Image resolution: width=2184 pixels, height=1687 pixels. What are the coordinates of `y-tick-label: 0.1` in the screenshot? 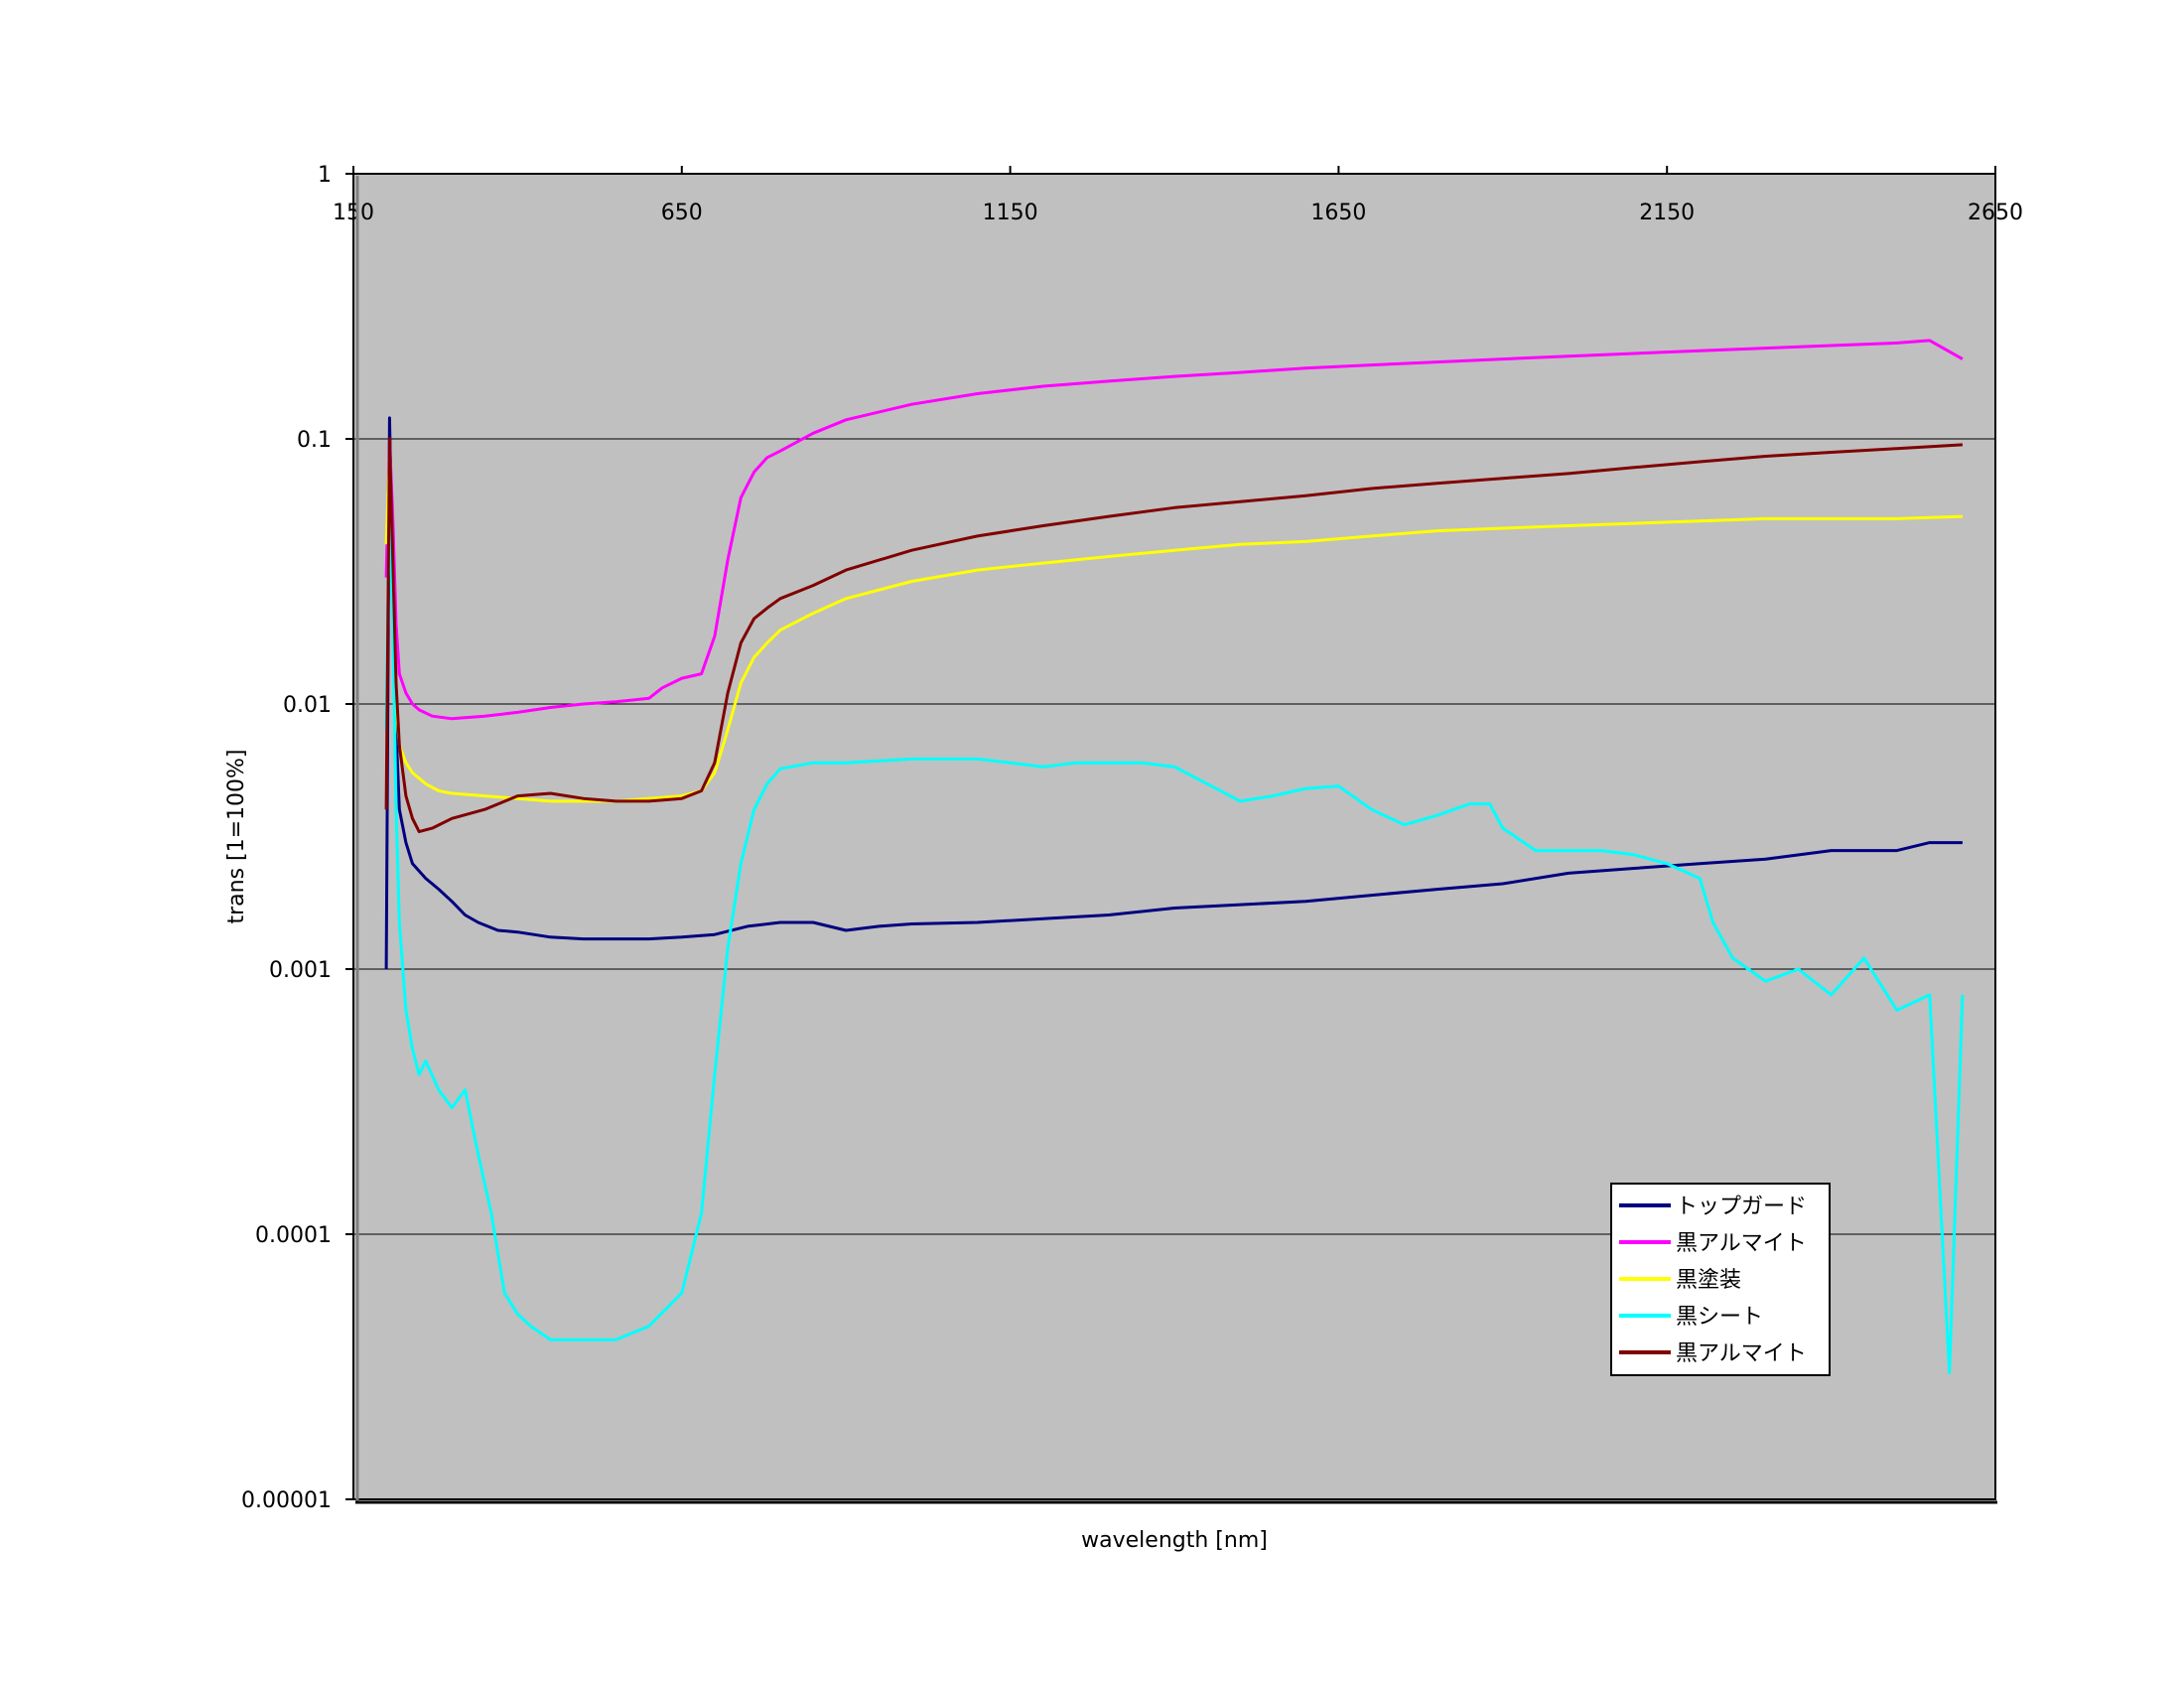 It's located at (314, 440).